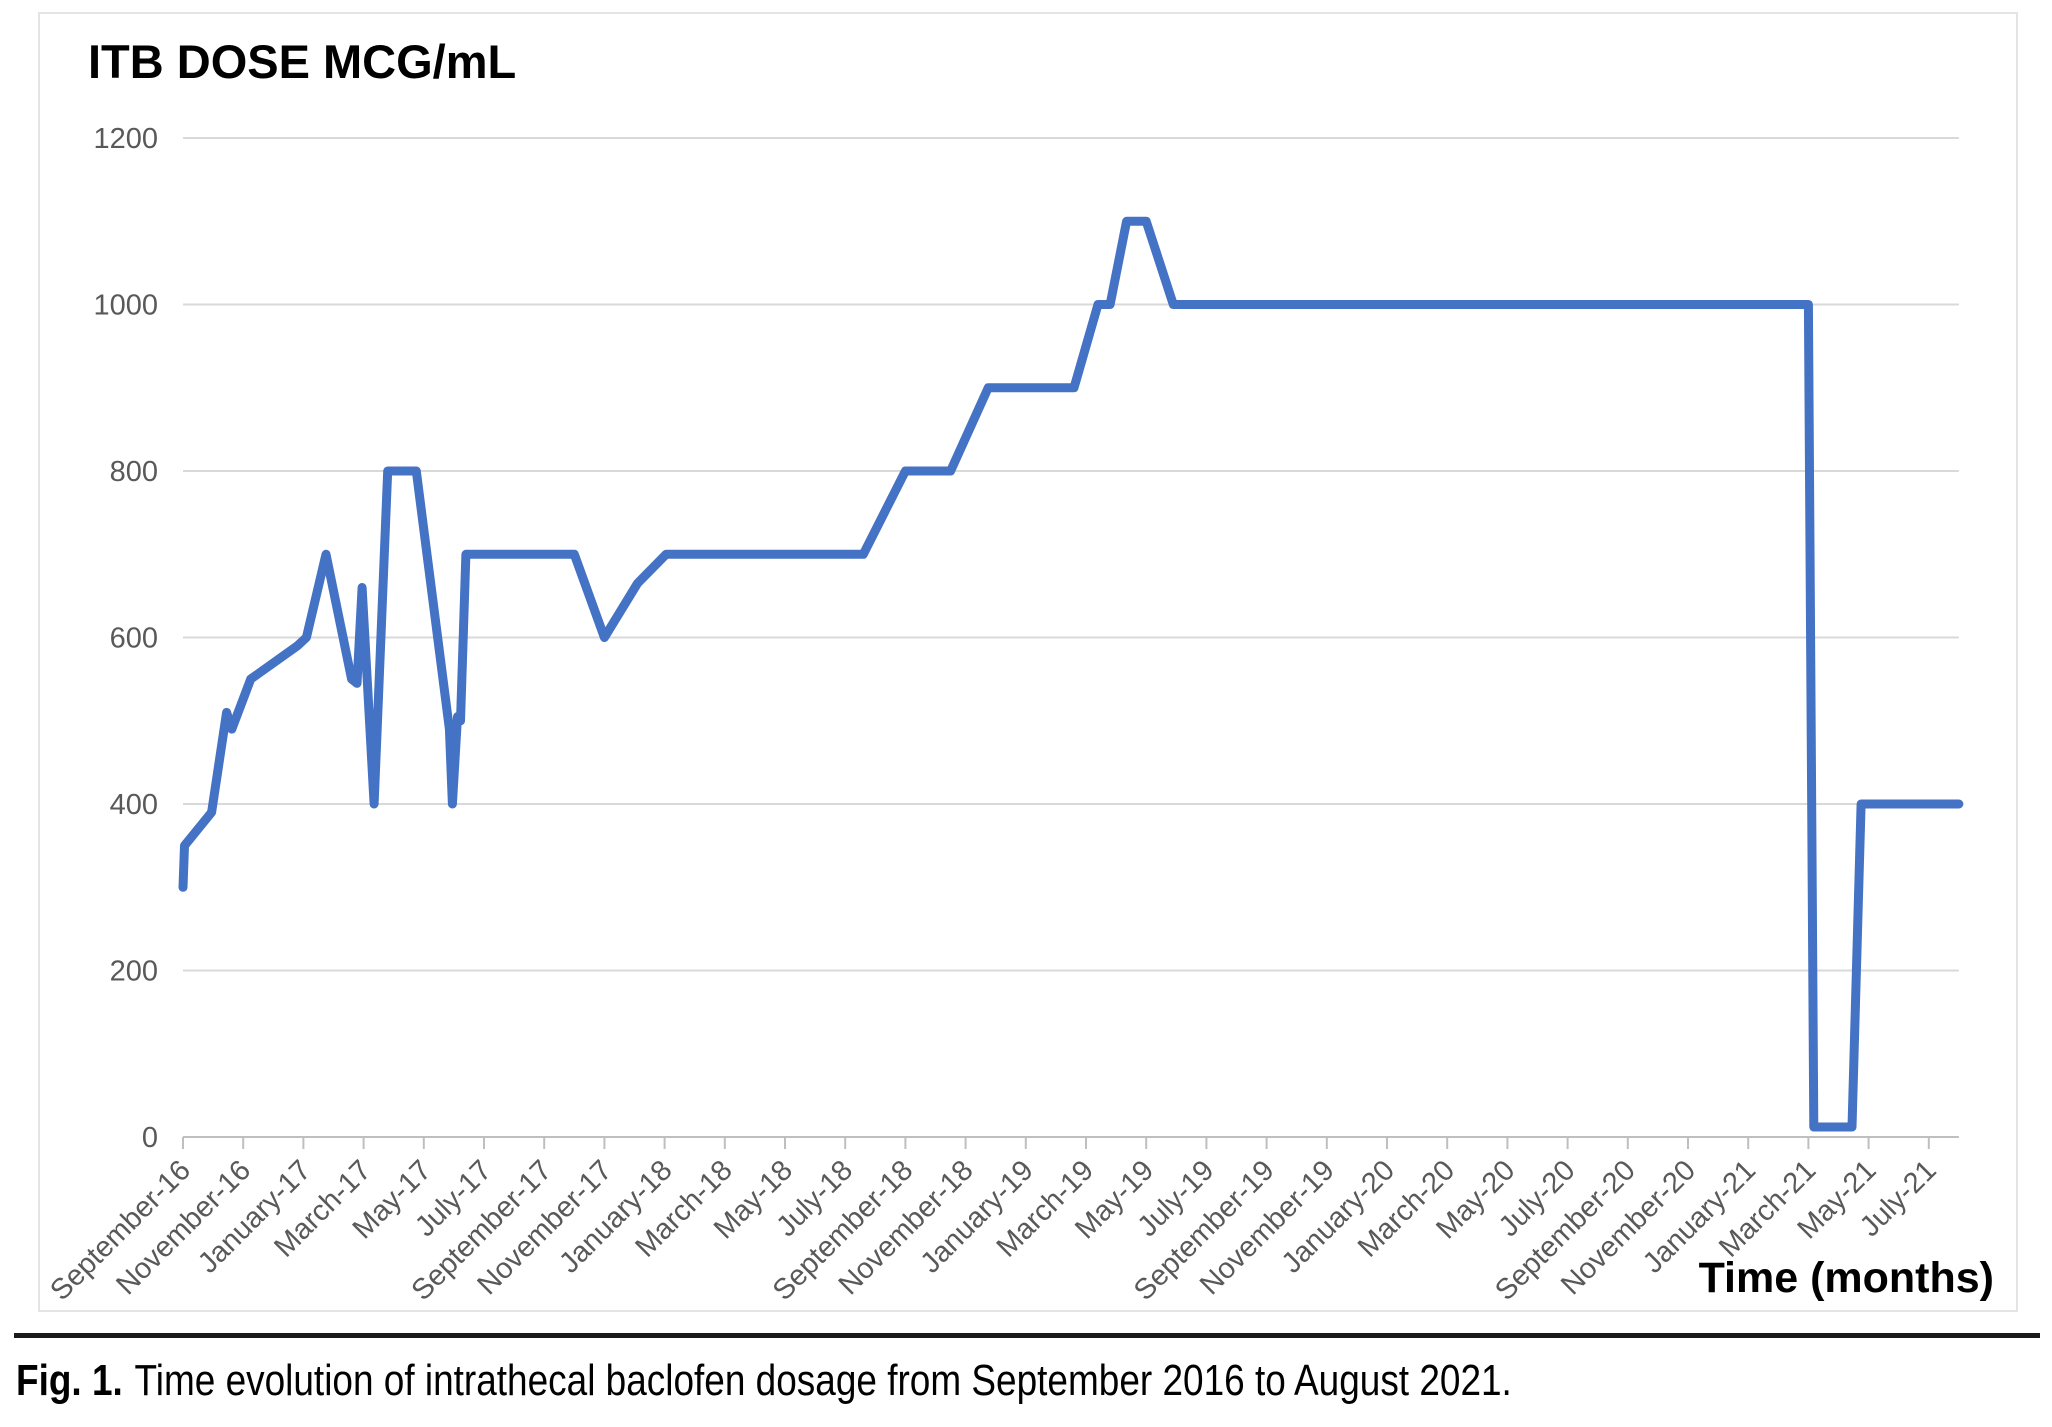  Describe the element at coordinates (1846, 1278) in the screenshot. I see `x-axis-title: Time (months)` at that location.